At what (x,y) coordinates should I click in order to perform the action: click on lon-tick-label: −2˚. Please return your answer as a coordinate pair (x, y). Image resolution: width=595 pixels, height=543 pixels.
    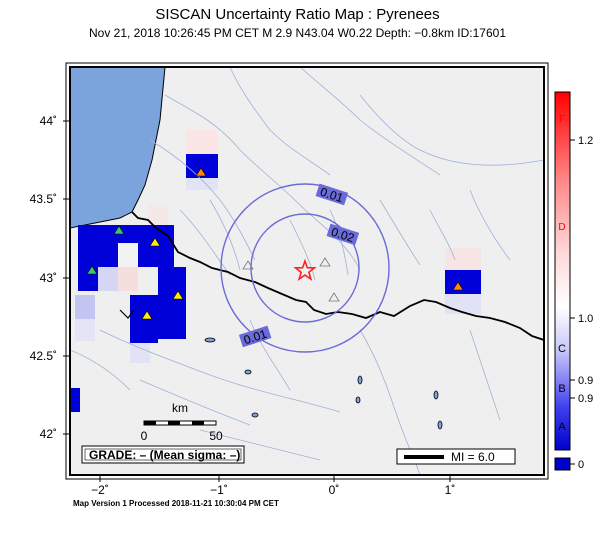
    Looking at the image, I should click on (100, 490).